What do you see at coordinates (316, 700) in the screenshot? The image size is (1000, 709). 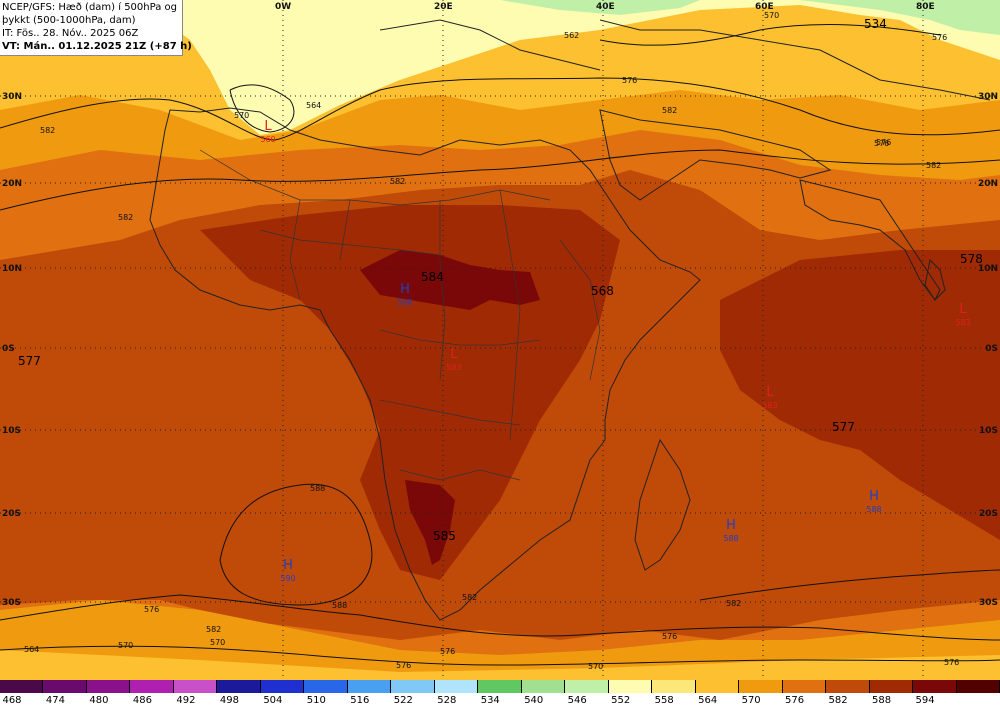 I see `colorbar-tick-label: 510` at bounding box center [316, 700].